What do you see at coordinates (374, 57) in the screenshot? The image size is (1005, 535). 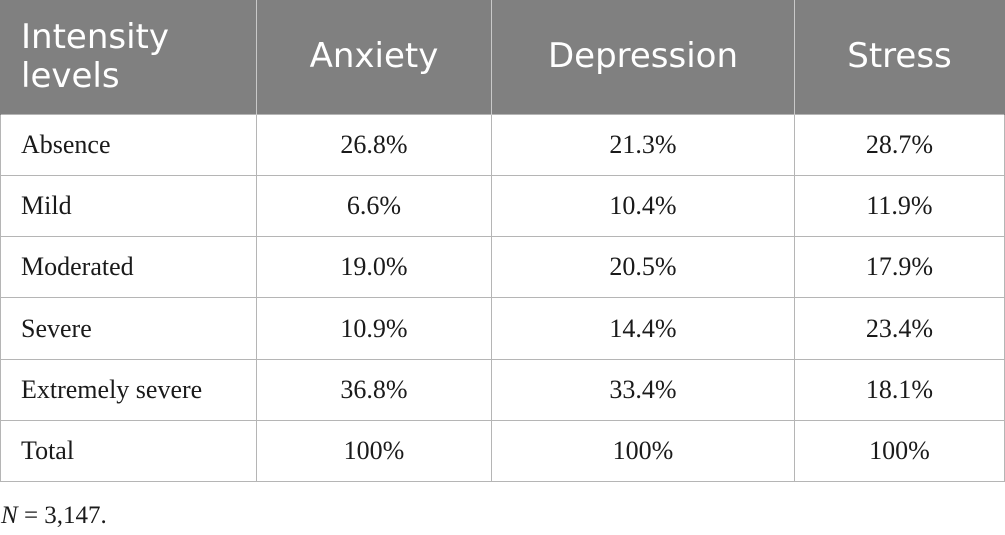 I see `header-anxiety: Anxiety` at bounding box center [374, 57].